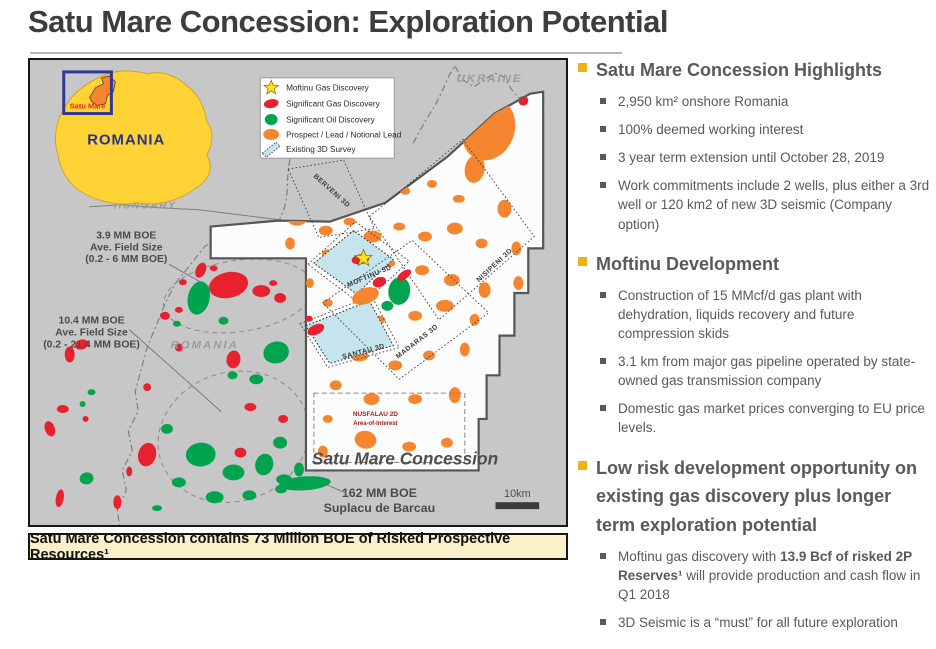  Describe the element at coordinates (333, 104) in the screenshot. I see `legend-item-label: Significant Gas Discovery` at that location.